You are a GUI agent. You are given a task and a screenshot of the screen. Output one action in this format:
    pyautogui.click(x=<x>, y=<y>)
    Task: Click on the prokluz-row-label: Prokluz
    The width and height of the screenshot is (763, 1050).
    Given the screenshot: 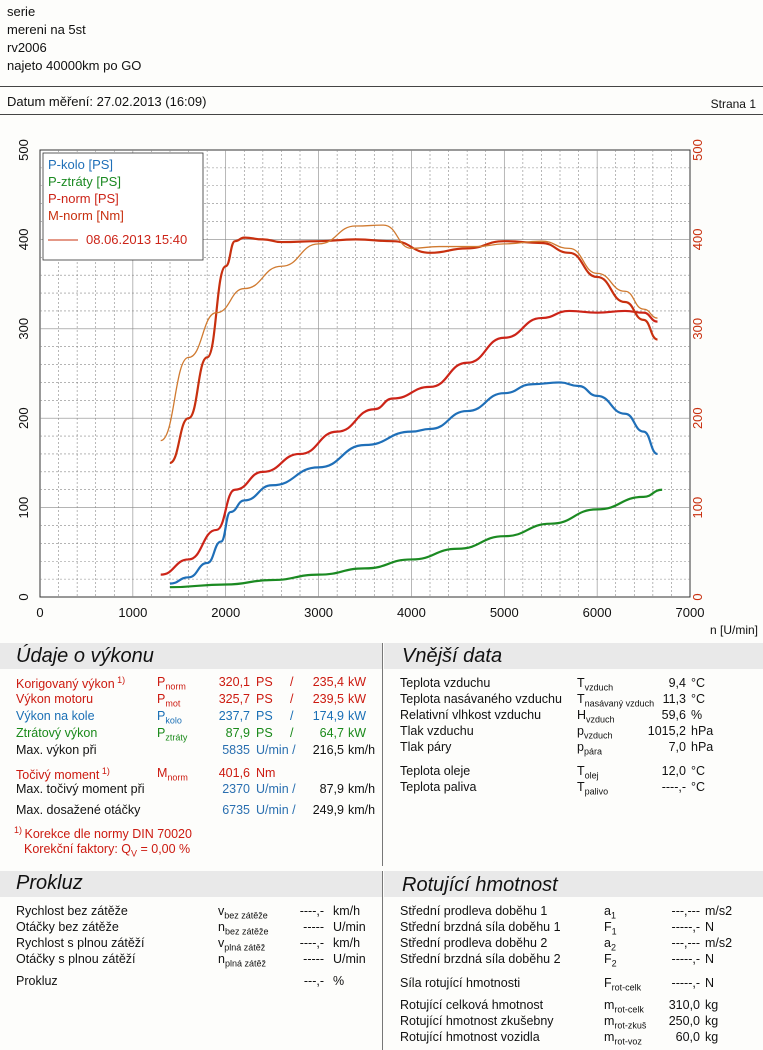 What is the action you would take?
    pyautogui.click(x=37, y=981)
    